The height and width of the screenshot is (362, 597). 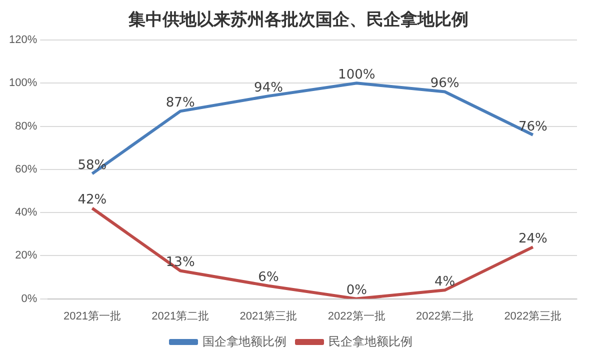 I want to click on data-label: 42%, so click(x=92, y=200).